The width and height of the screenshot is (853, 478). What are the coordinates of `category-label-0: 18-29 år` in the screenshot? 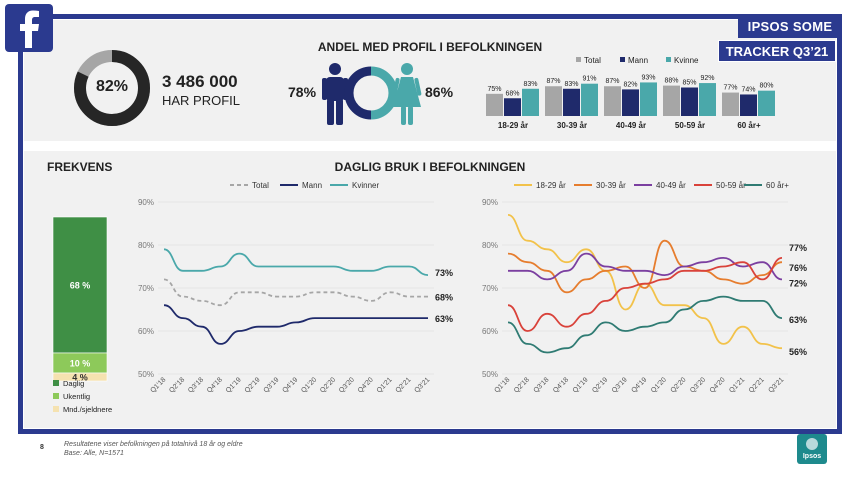 It's located at (513, 125).